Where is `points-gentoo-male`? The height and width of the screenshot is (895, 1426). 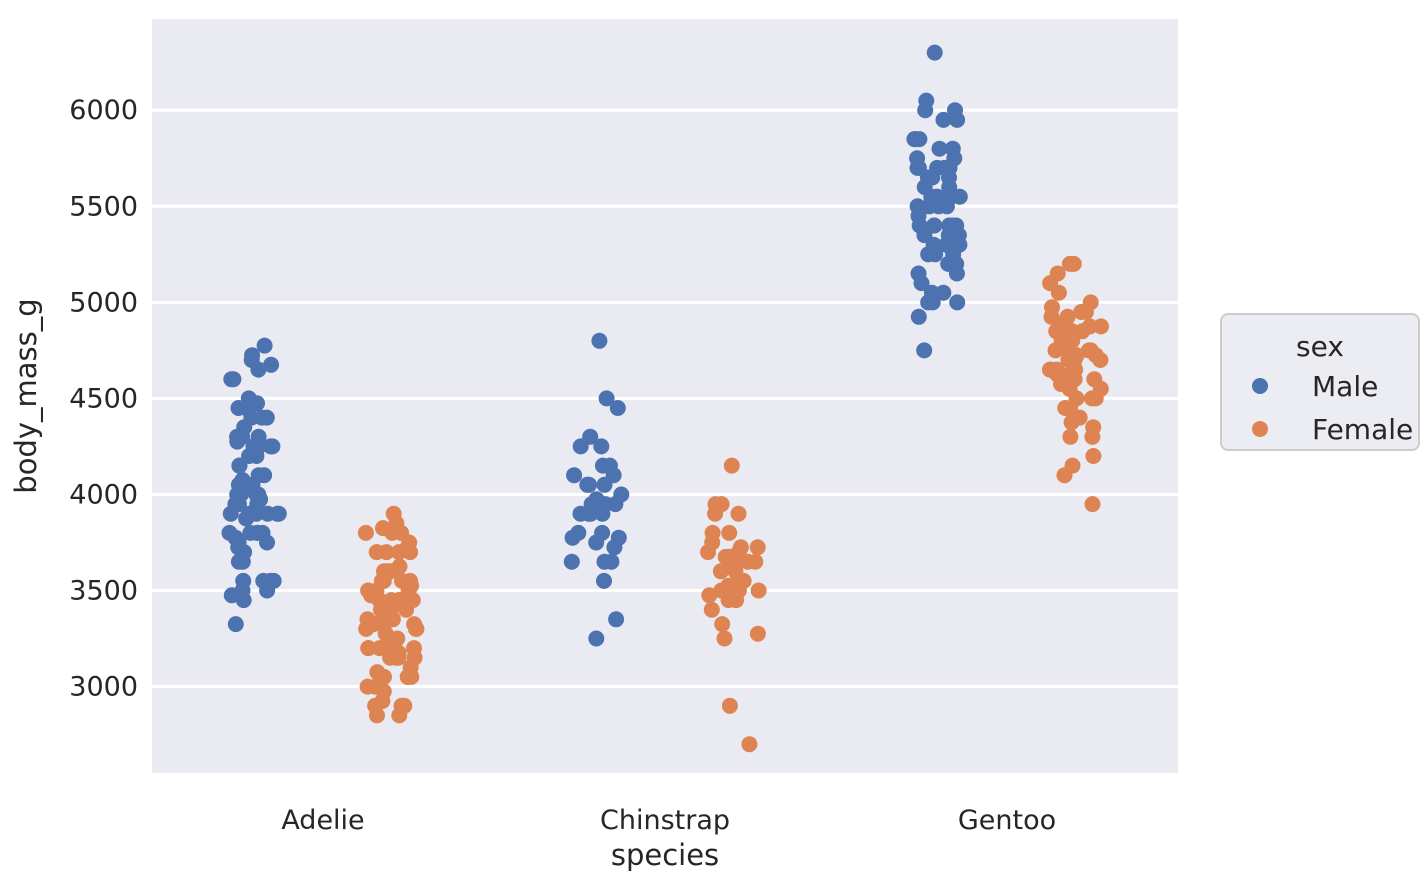 points-gentoo-male is located at coordinates (937, 201).